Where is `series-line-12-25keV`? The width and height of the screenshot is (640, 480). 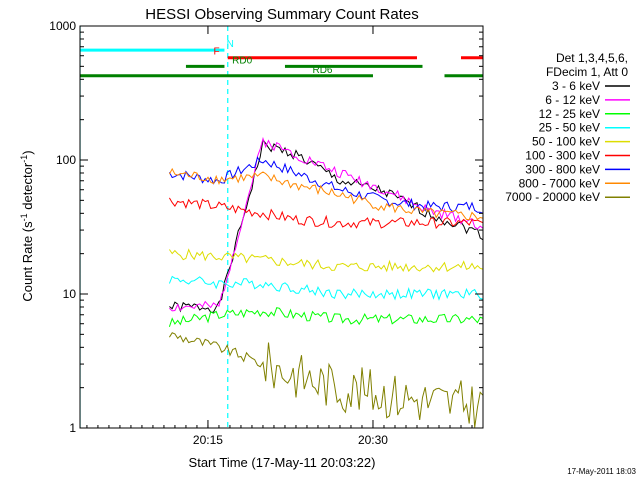
series-line-12-25keV is located at coordinates (325, 317).